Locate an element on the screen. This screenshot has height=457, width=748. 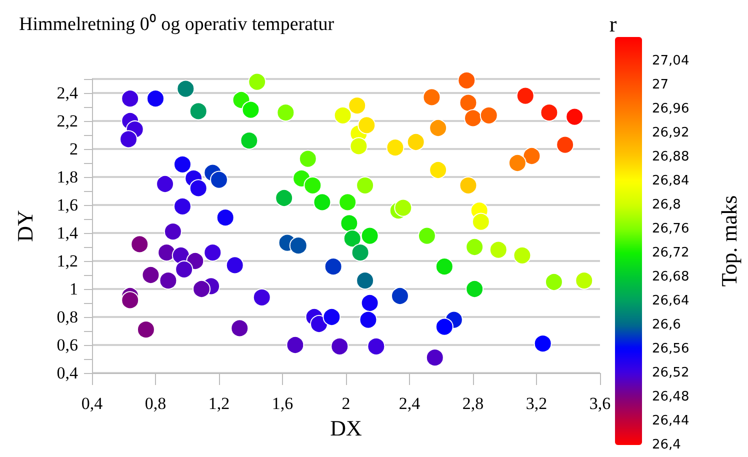
color-bar-title: Top. maks is located at coordinates (729, 241).